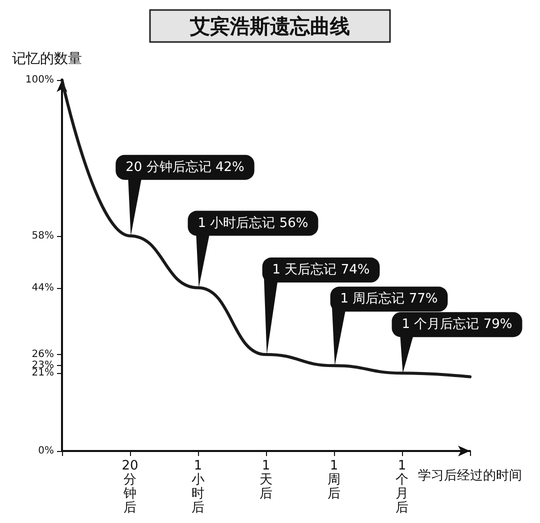 This screenshot has width=540, height=523. What do you see at coordinates (470, 476) in the screenshot?
I see `x-axis-title: 学习后经过的时间` at bounding box center [470, 476].